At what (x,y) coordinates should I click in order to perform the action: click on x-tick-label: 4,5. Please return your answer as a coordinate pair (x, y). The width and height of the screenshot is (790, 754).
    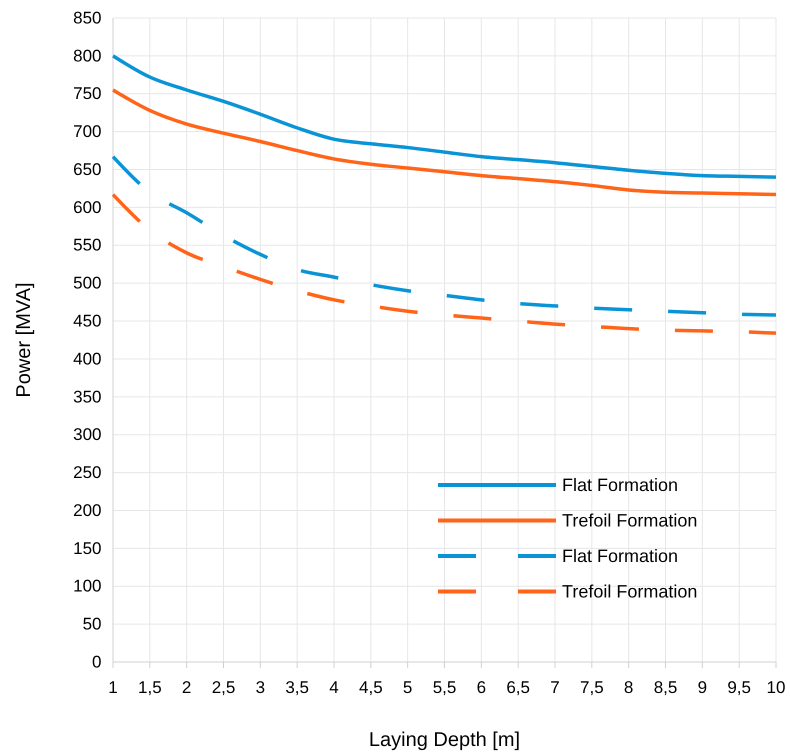
    Looking at the image, I should click on (371, 688).